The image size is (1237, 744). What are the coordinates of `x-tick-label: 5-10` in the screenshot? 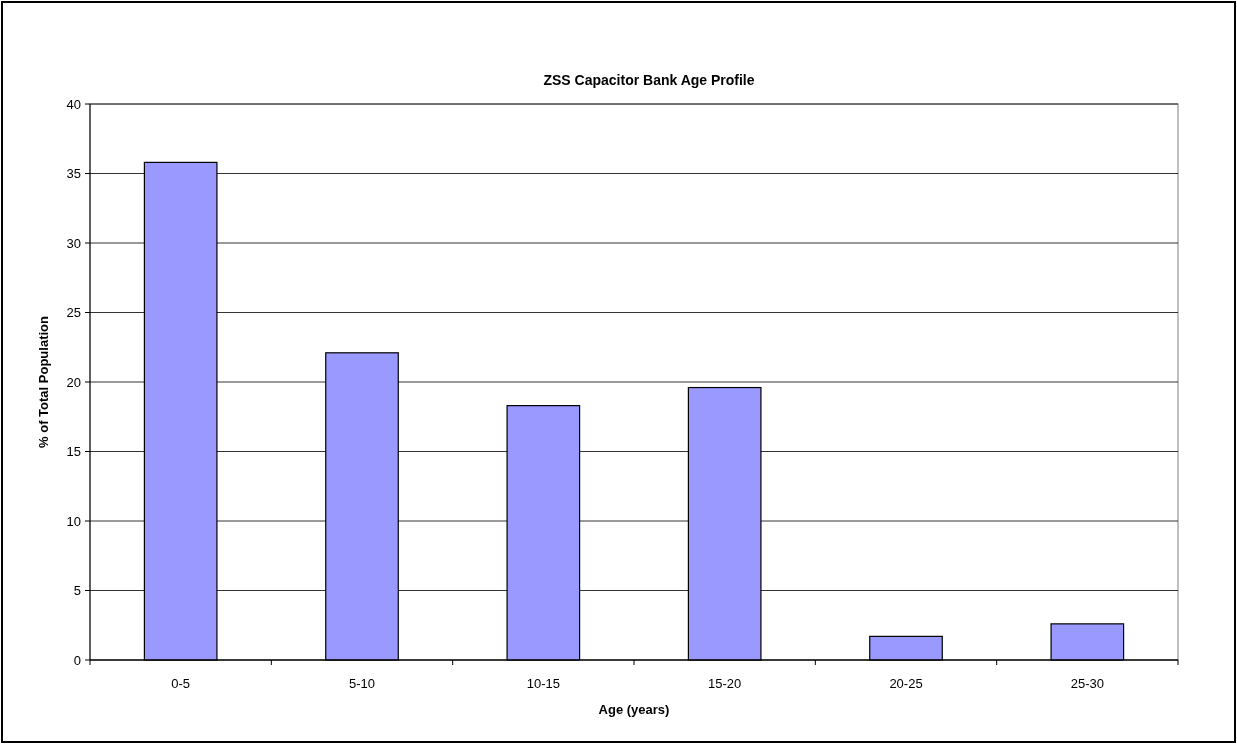 It's located at (362, 683).